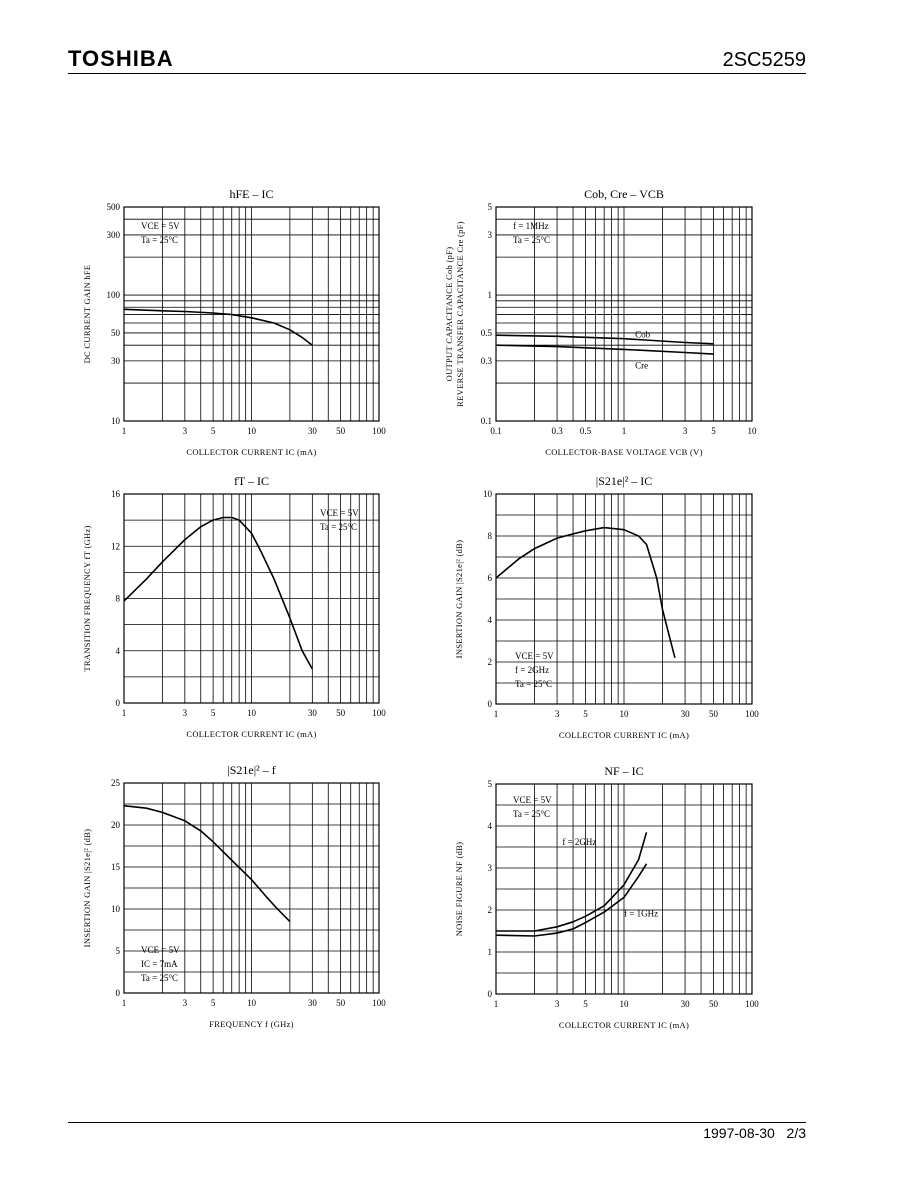 The image size is (918, 1188). Describe the element at coordinates (739, 1133) in the screenshot. I see `footer-date: 1997-08-30` at that location.